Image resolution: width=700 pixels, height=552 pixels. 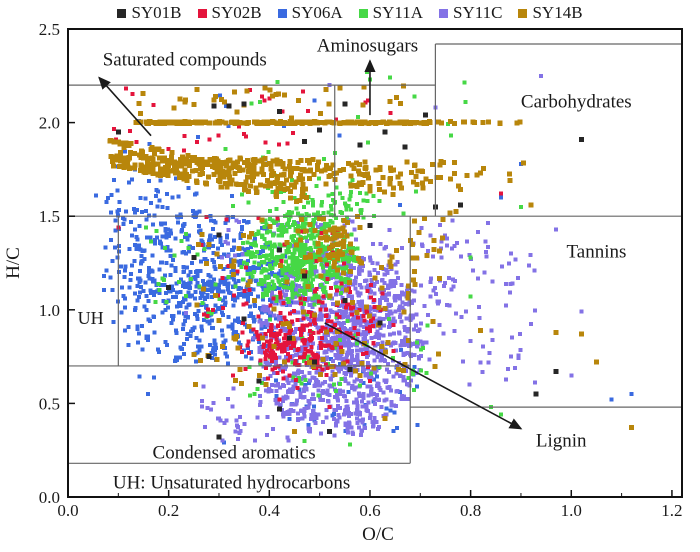 I want to click on legend-label: SY06A, so click(x=317, y=12).